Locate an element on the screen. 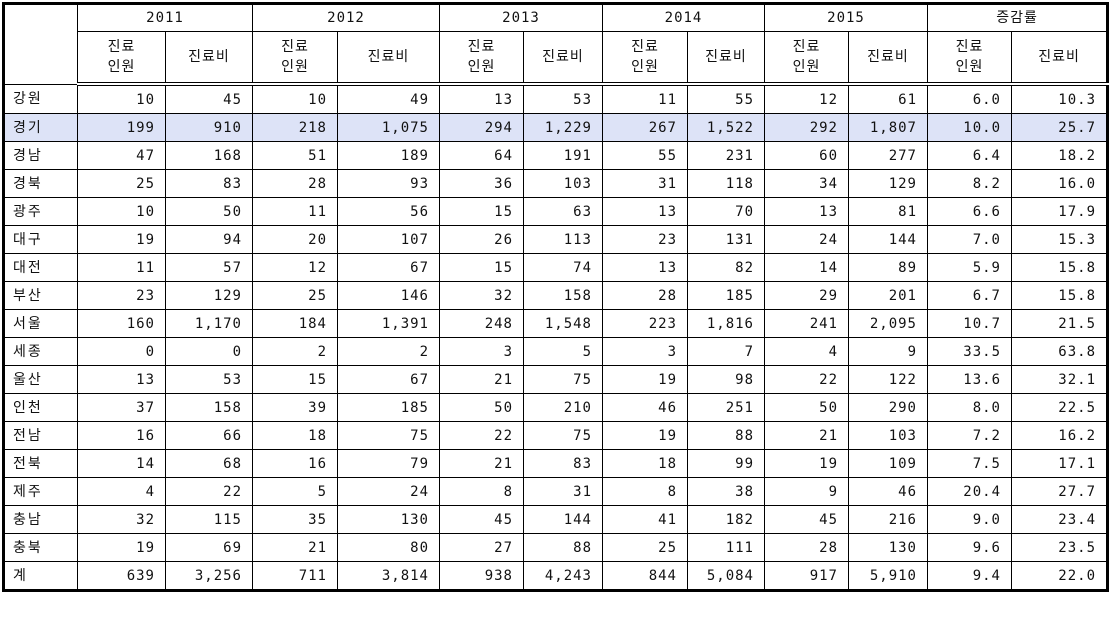 The image size is (1110, 644). table-row: 부산 23 129 25 146 32 158 28 185 29 201 6.7 15.8 is located at coordinates (556, 295).